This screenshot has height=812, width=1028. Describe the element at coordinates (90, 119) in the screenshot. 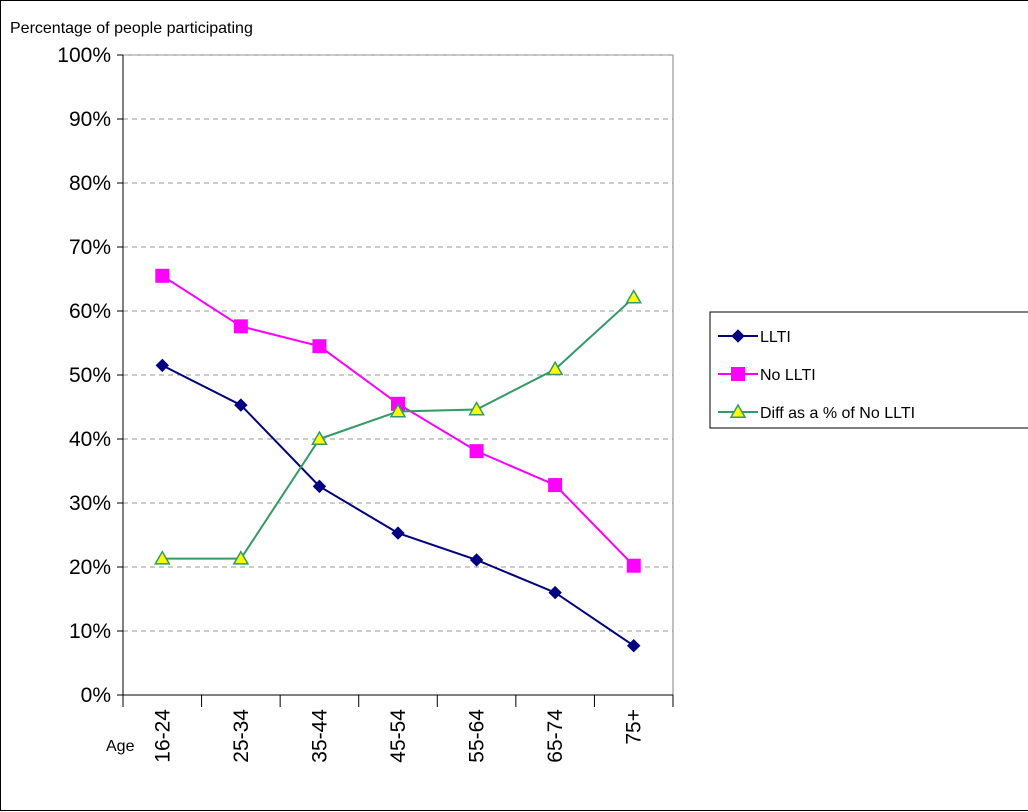

I see `y-tick-label: 90%` at that location.